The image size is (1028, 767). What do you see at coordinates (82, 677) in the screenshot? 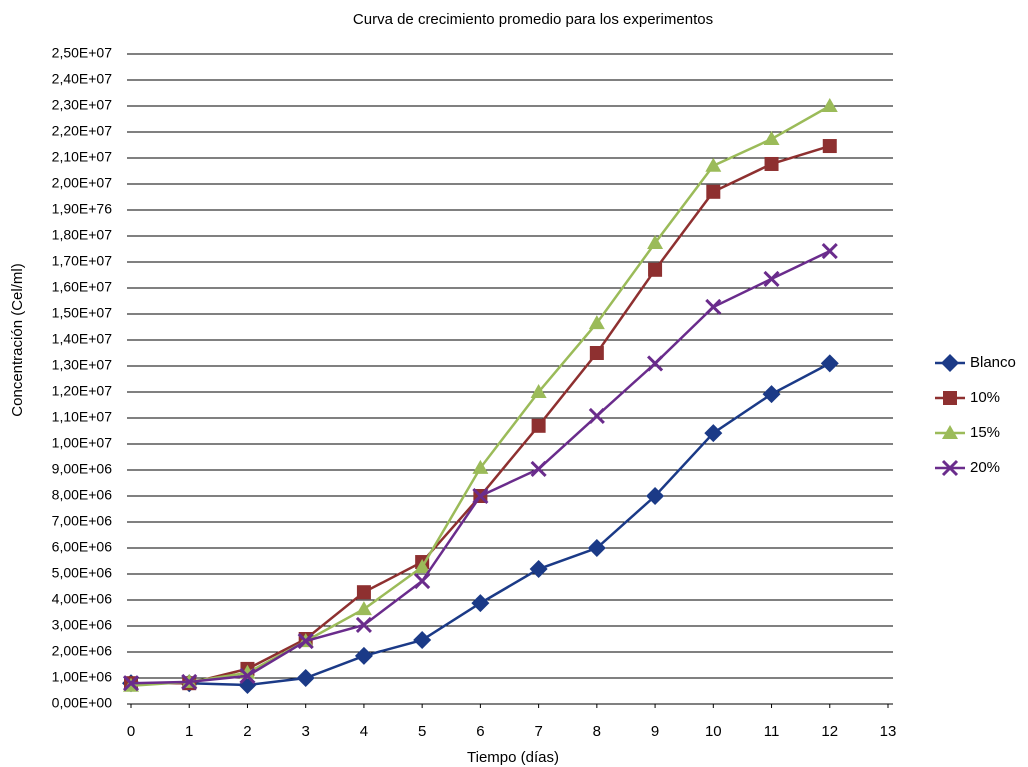
I see `y-tick-label: 1,00E+06` at bounding box center [82, 677].